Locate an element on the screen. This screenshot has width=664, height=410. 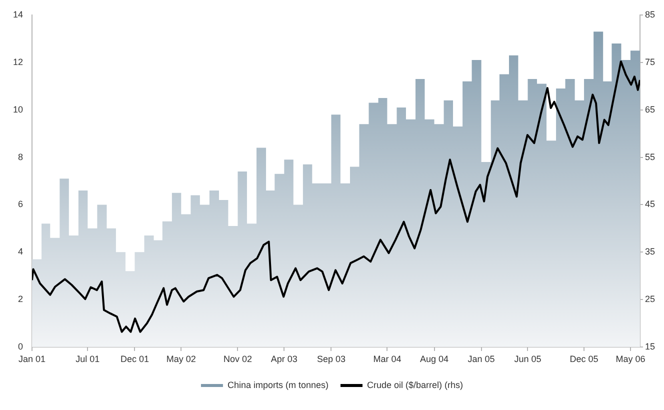
x-tick-label: May 06 is located at coordinates (631, 359).